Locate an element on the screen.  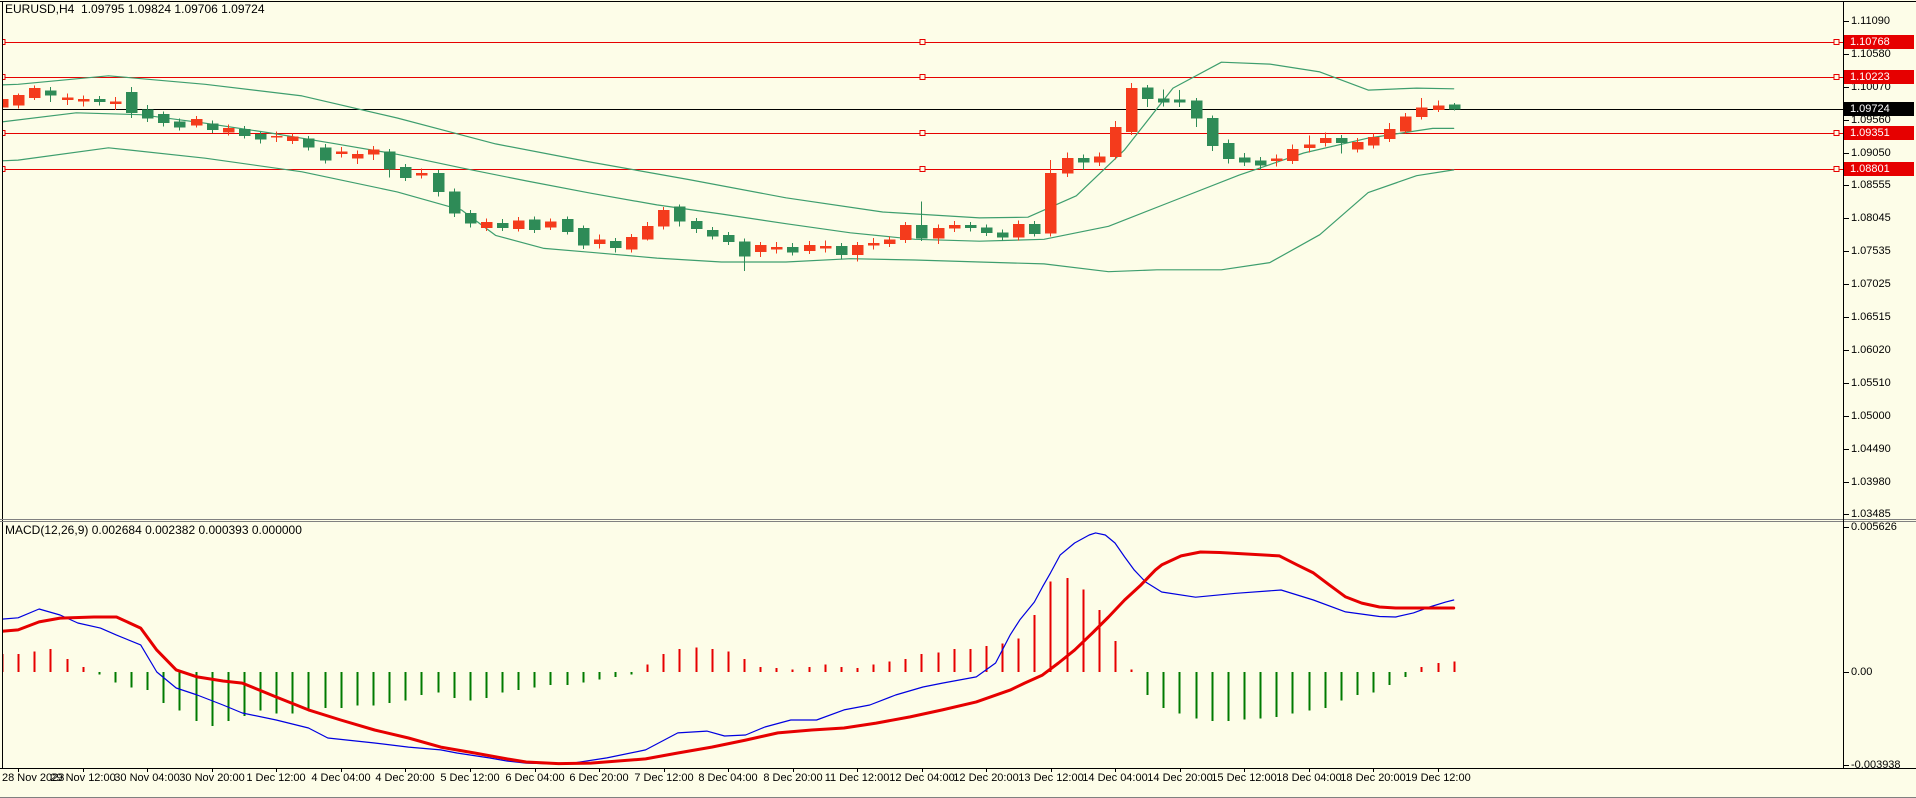
bollinger-middle-band is located at coordinates (728, 177).